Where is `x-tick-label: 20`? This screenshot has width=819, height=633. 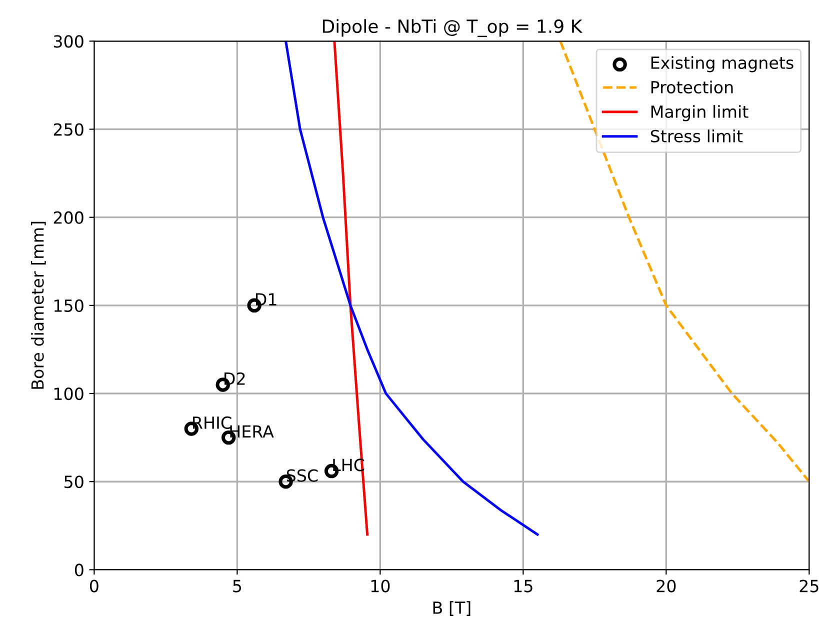
x-tick-label: 20 is located at coordinates (666, 586).